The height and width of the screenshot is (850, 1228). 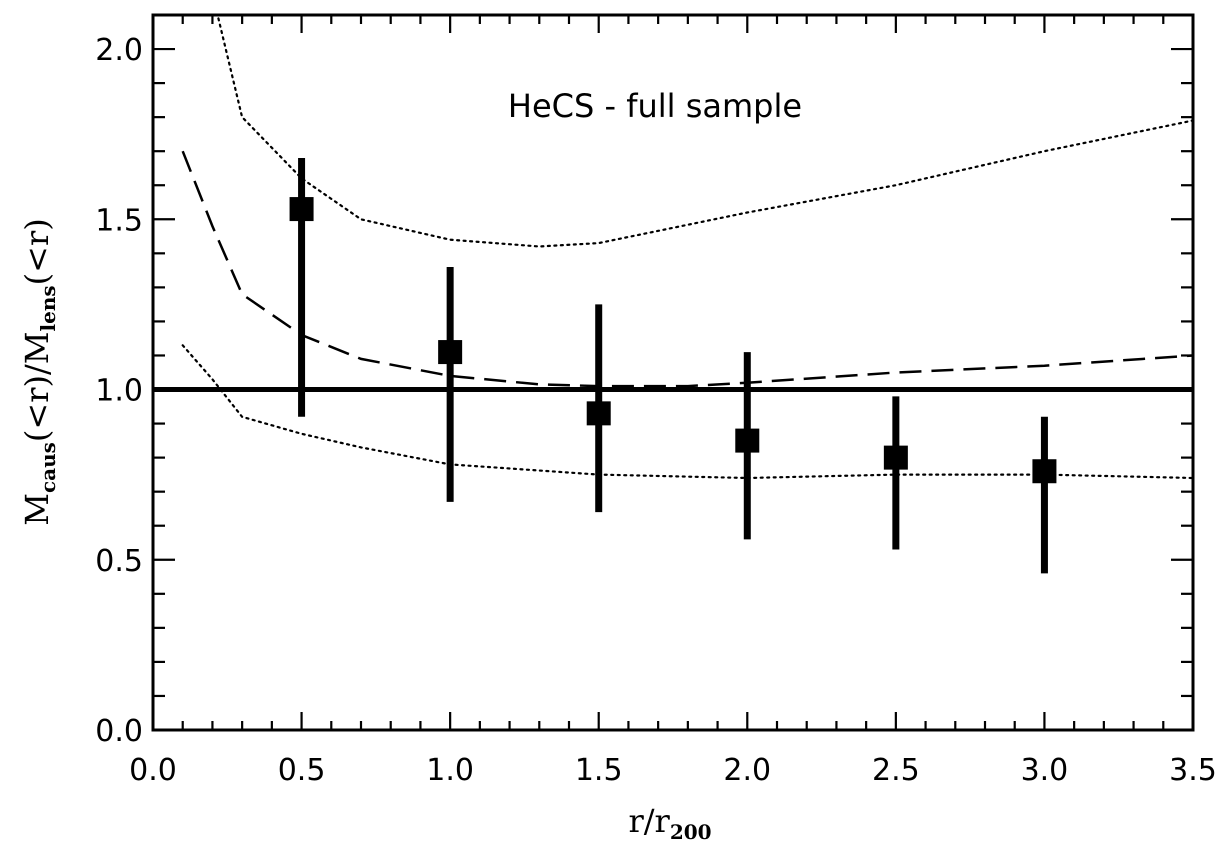 I want to click on x-tick-label: 2.0, so click(x=747, y=770).